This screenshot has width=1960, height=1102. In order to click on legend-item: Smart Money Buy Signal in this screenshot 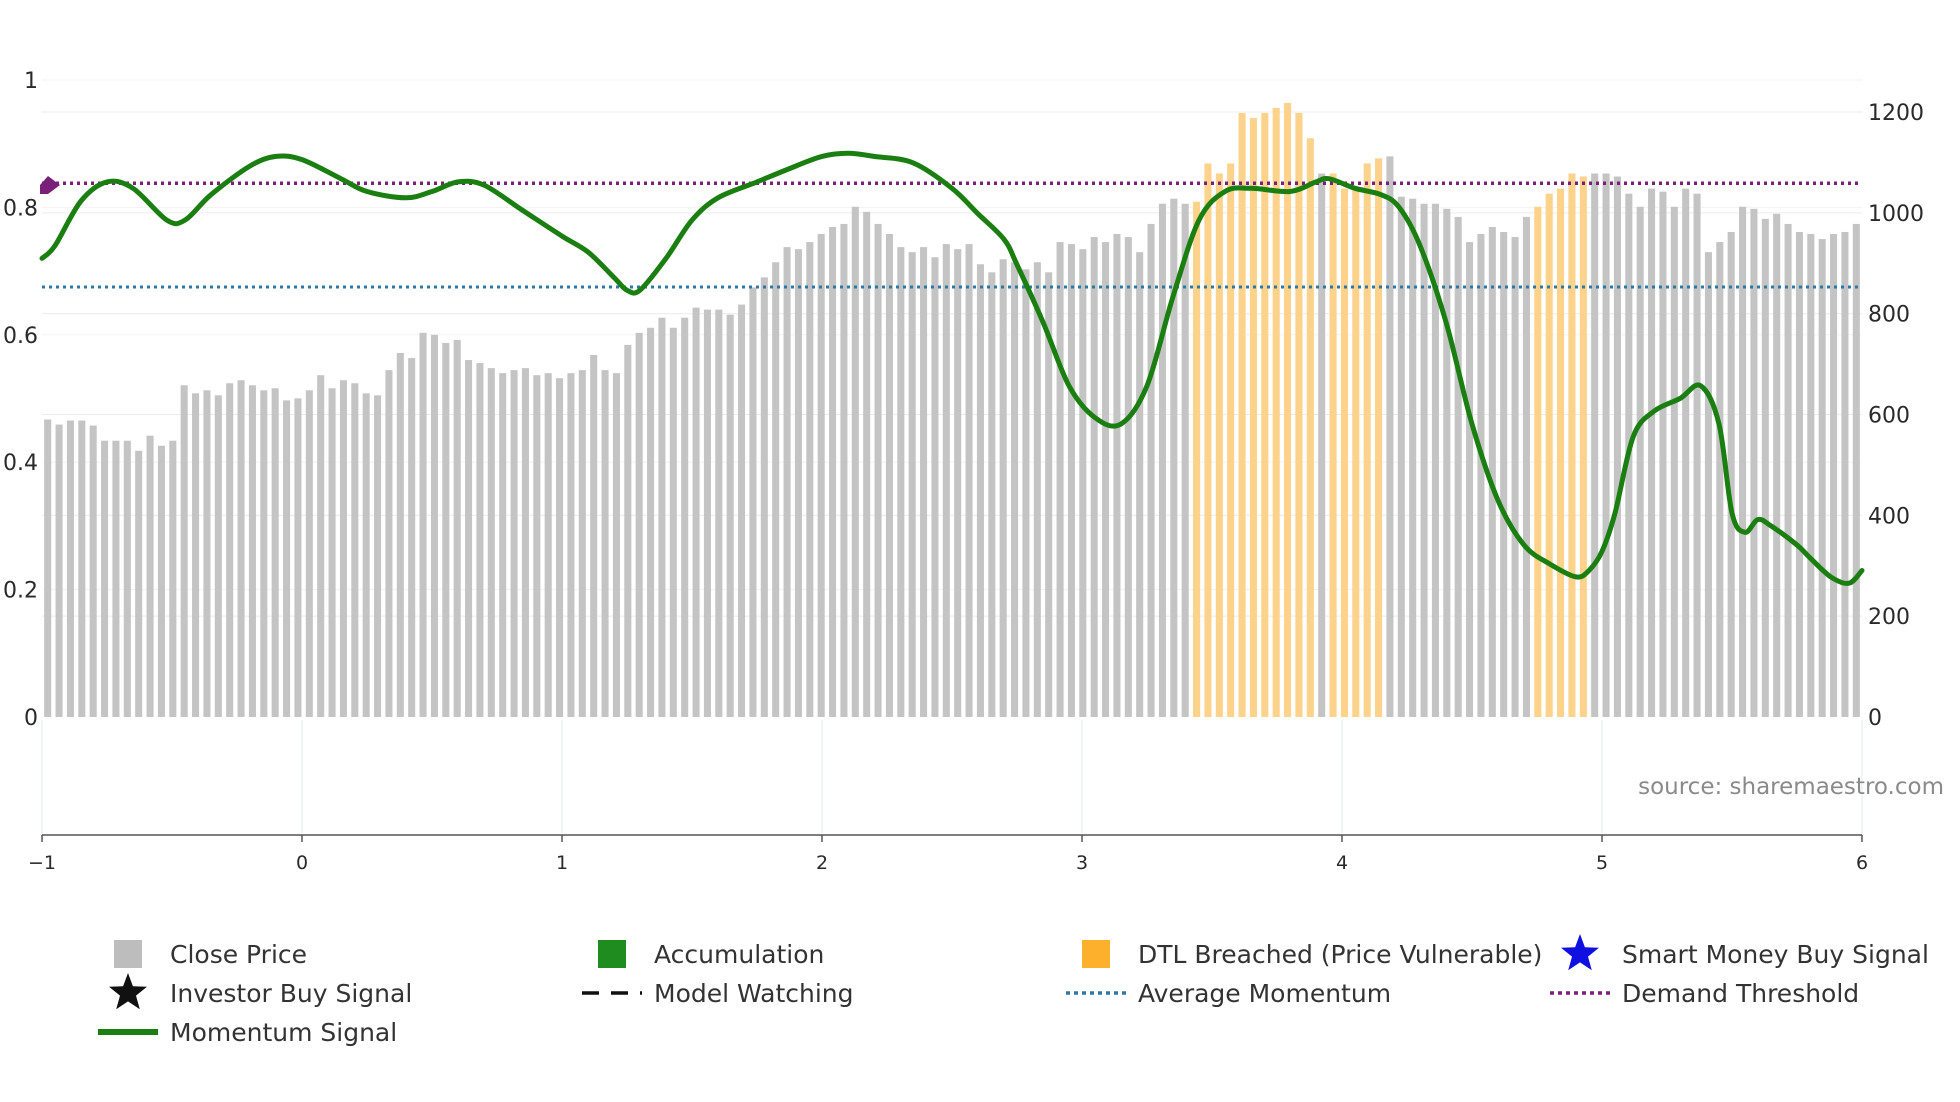, I will do `click(1745, 952)`.